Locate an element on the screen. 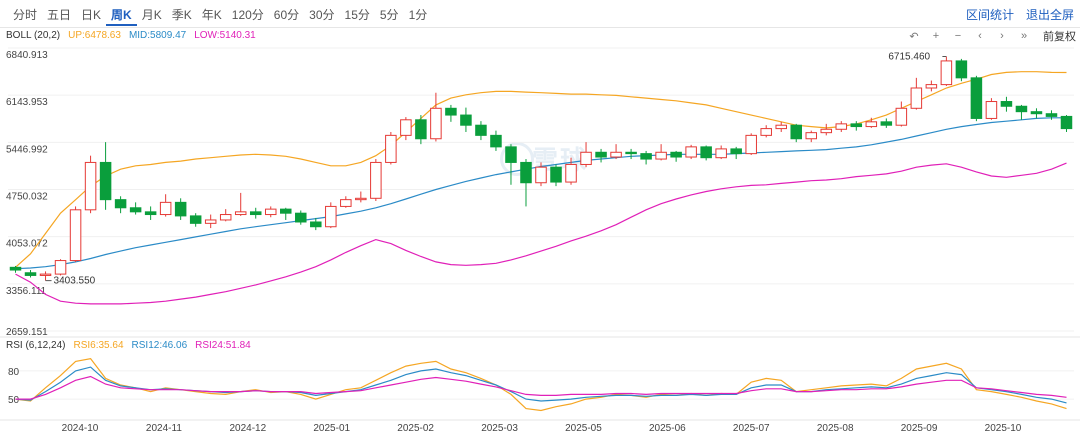 This screenshot has height=436, width=1080. x-tick-label: 2025-03 is located at coordinates (499, 428).